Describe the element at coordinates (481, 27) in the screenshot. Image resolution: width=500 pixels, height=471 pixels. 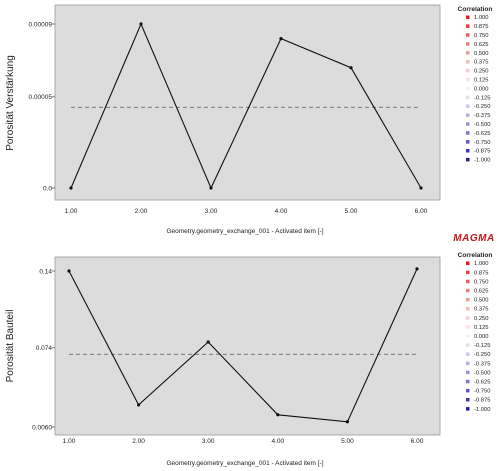
I see `legend-label: 0.875` at that location.